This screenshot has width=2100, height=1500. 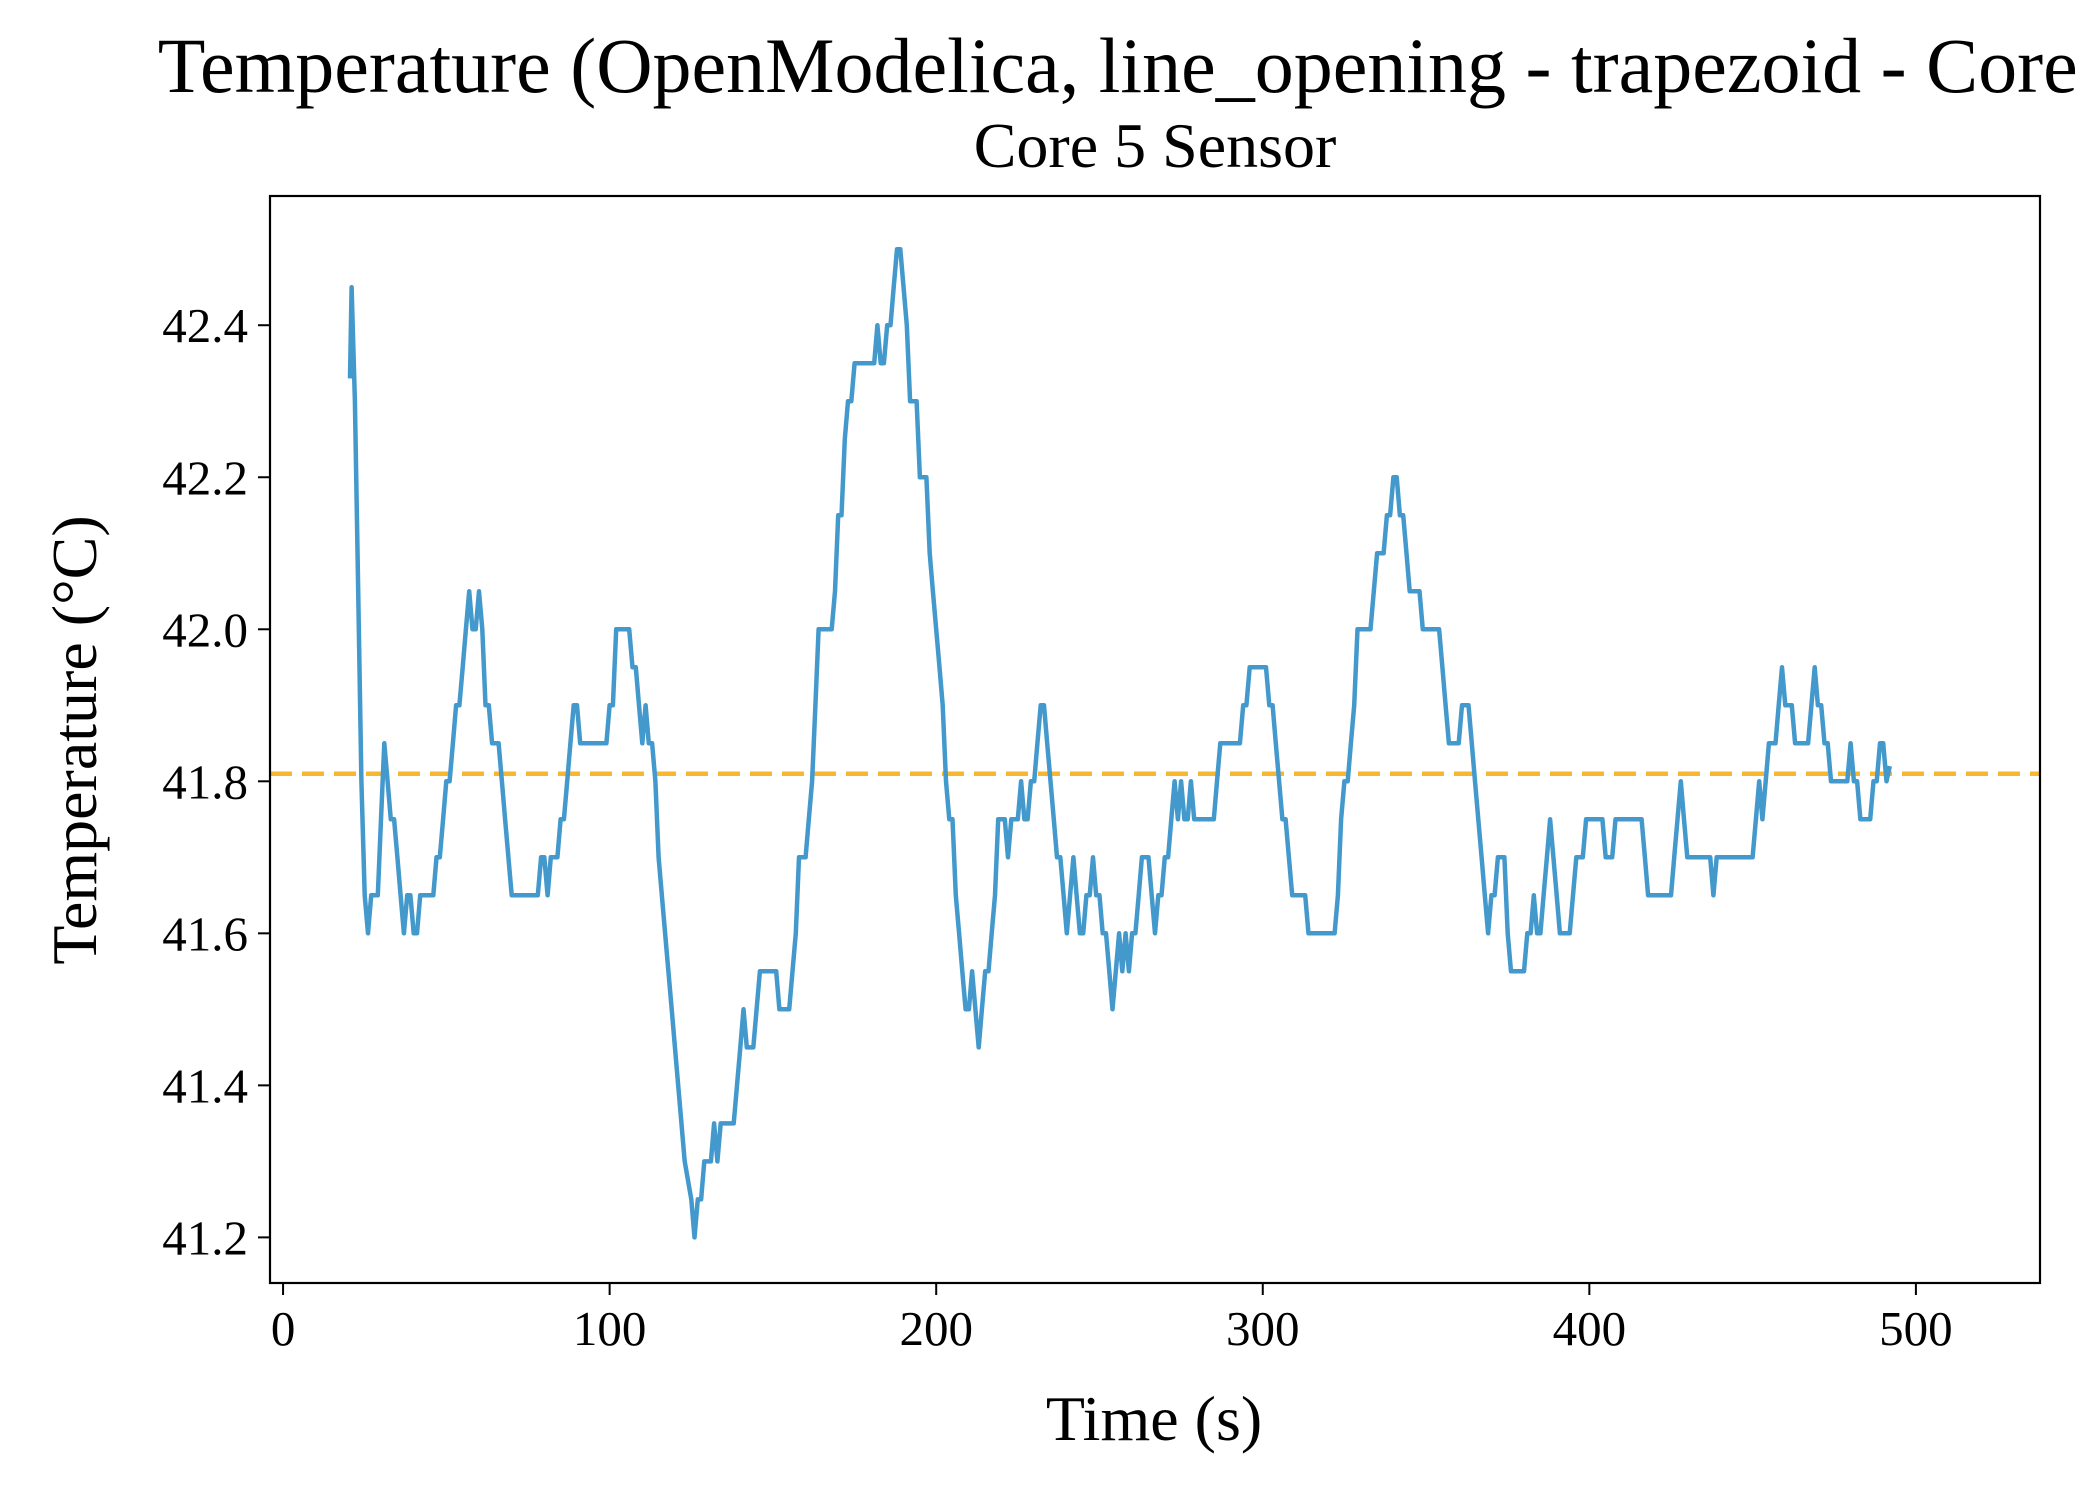 I want to click on y-tick-label: 41.6, so click(x=205, y=933).